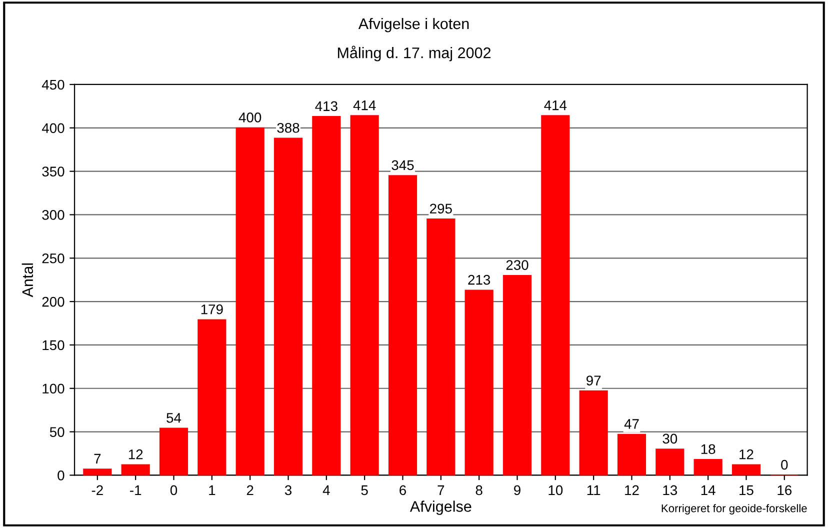 This screenshot has width=828, height=528. I want to click on data-label: 0, so click(784, 465).